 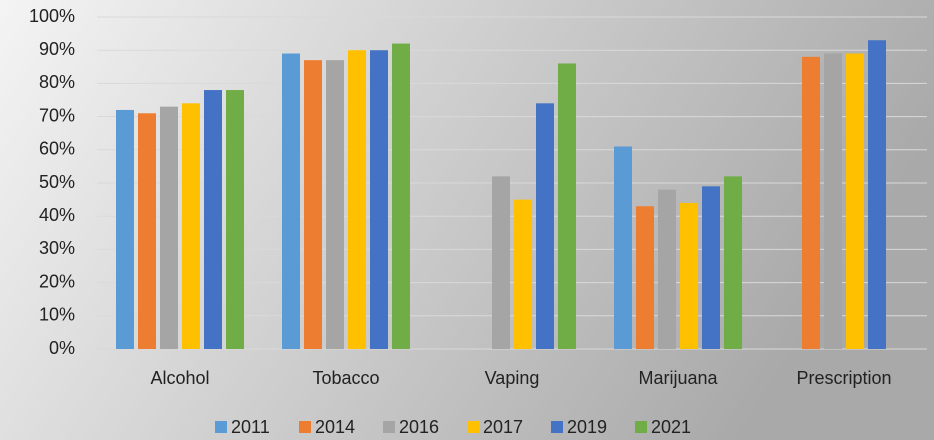 What do you see at coordinates (179, 378) in the screenshot?
I see `x-tick-label: Alcohol` at bounding box center [179, 378].